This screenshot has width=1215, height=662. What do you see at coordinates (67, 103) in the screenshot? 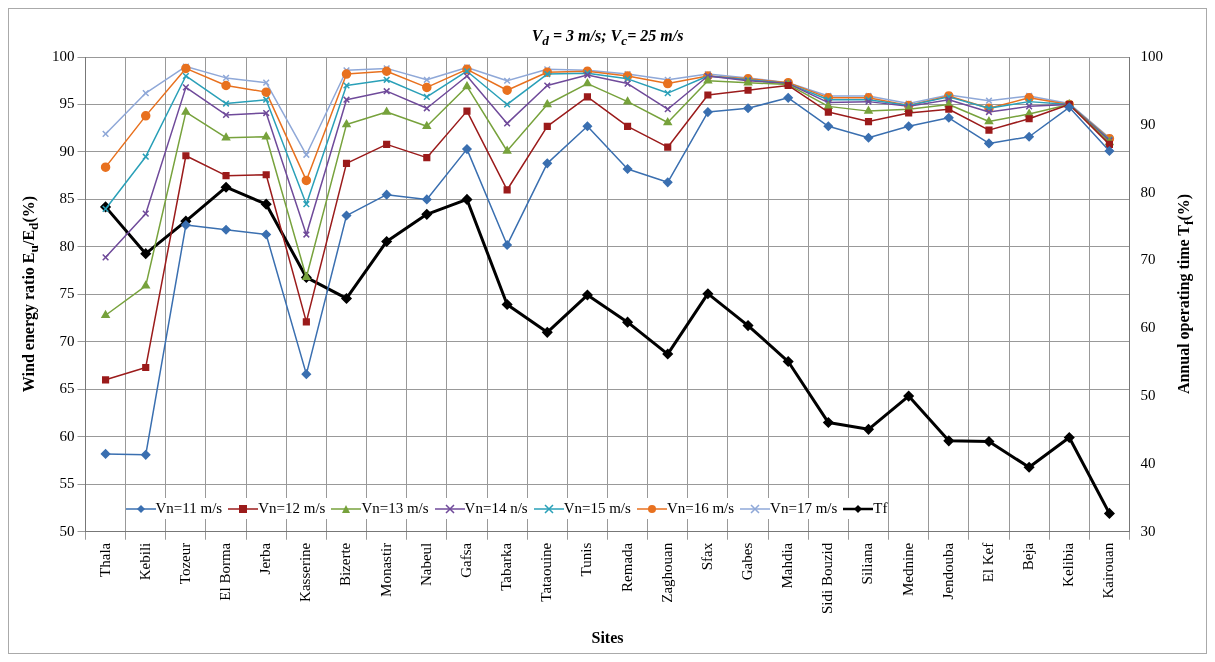
I see `y-tick-label: 95` at bounding box center [67, 103].